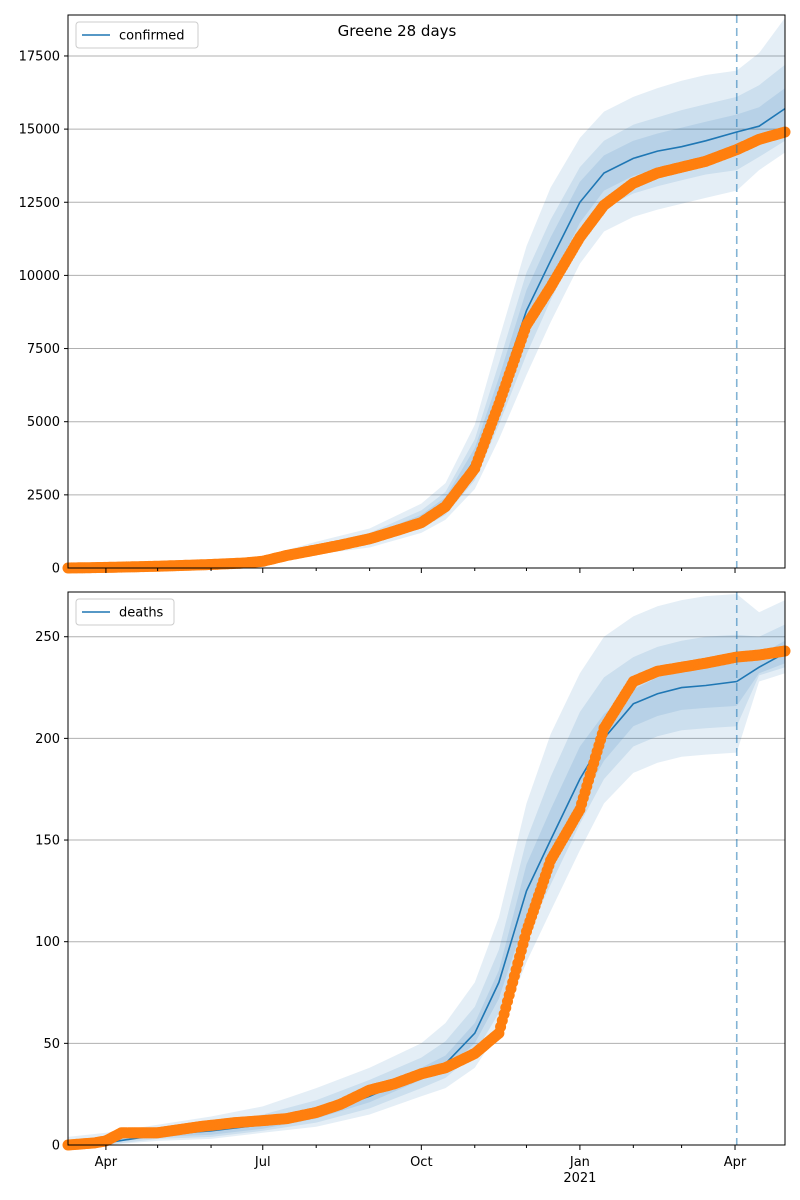 This screenshot has width=800, height=1200. Describe the element at coordinates (39, 203) in the screenshot. I see `y-tick-label: 12500` at that location.